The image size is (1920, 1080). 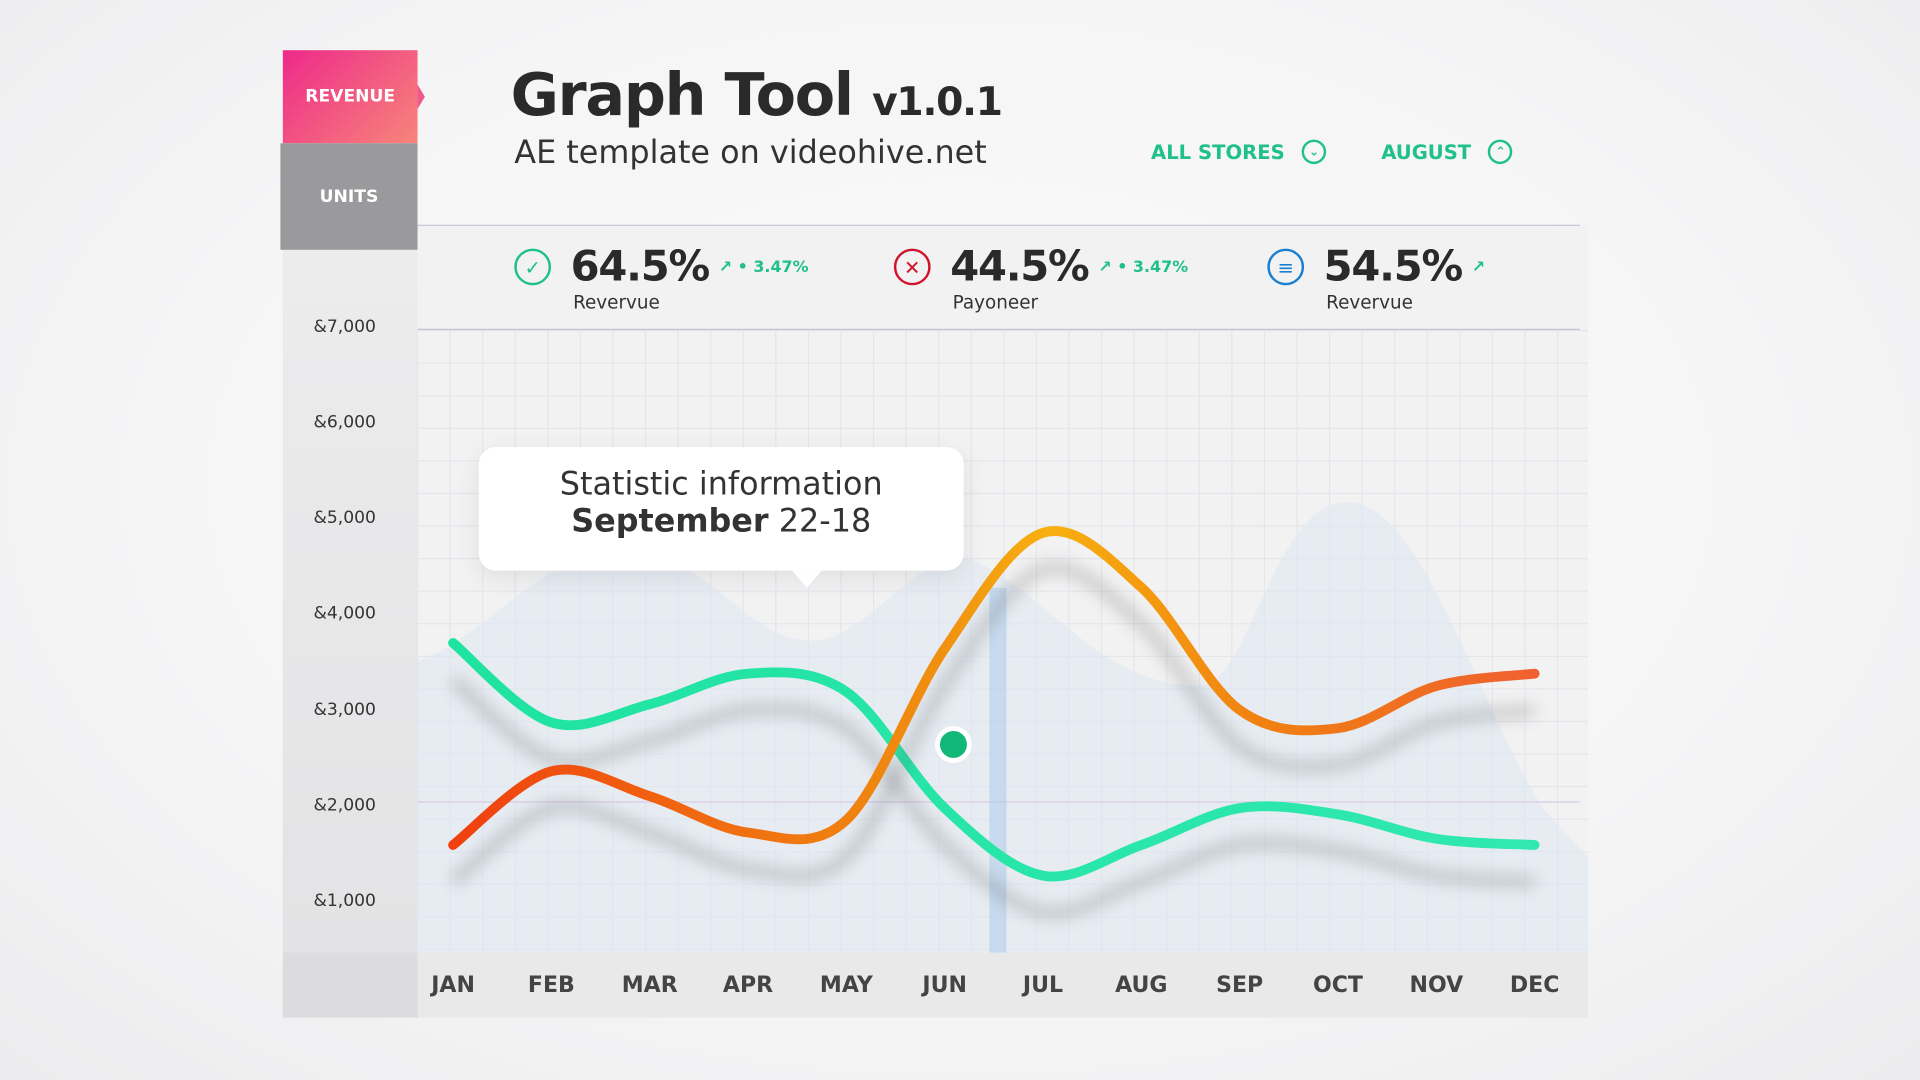 I want to click on month-dropdown: AUGUST ⌃, so click(x=1447, y=152).